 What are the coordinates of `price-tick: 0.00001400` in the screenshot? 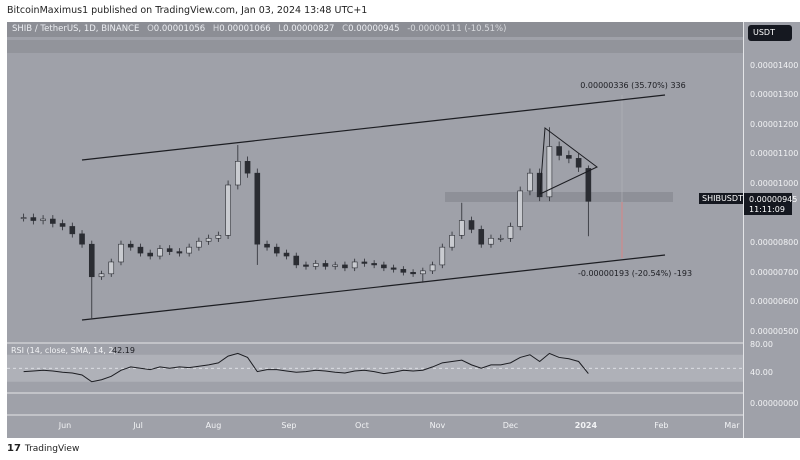 It's located at (774, 65).